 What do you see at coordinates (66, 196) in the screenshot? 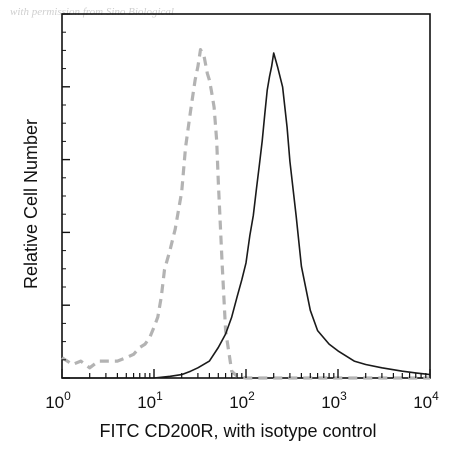
I see `y-axis-ticks` at bounding box center [66, 196].